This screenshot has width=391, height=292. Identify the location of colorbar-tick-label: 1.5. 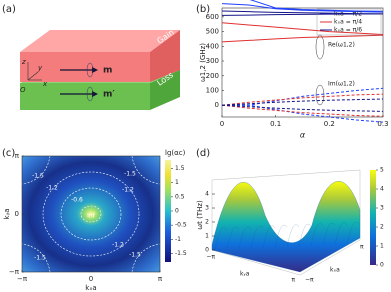
(180, 168).